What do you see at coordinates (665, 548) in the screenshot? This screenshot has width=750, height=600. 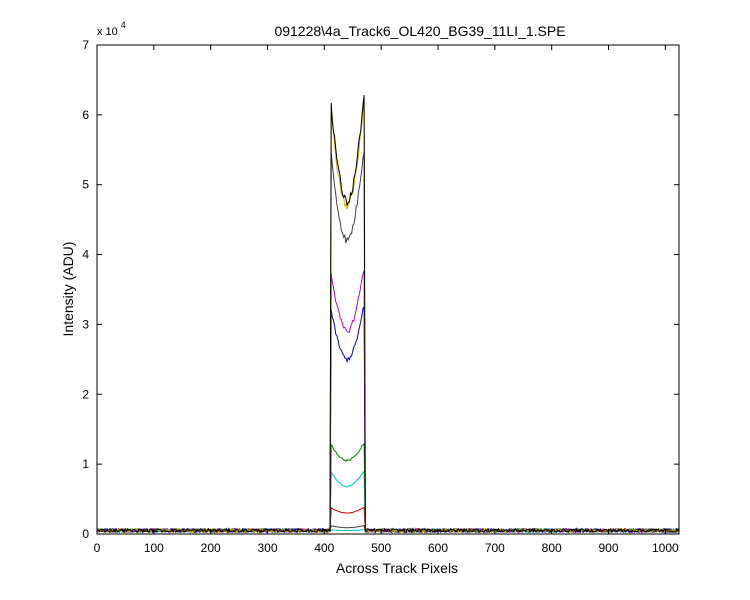 I see `x-tick-label: 1000` at bounding box center [665, 548].